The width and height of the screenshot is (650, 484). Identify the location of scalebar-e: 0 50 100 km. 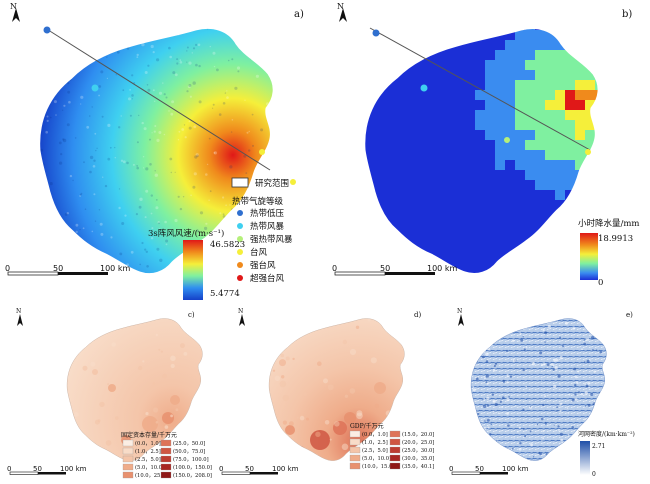
(489, 470).